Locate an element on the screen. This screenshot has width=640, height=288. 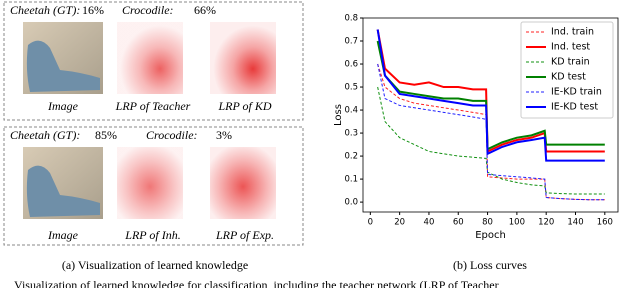
y-tick-label: 0.2 is located at coordinates (351, 157).